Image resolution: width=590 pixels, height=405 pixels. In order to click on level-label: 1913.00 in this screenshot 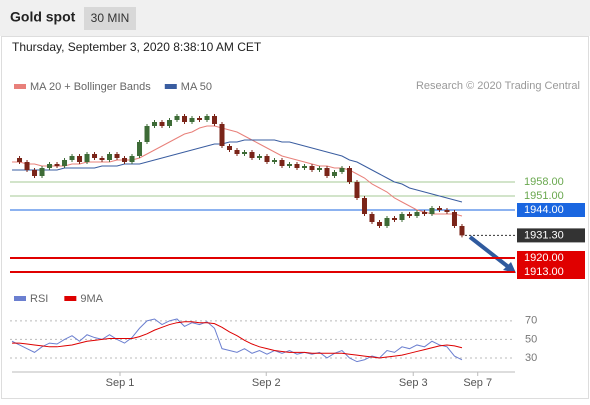, I will do `click(544, 272)`.